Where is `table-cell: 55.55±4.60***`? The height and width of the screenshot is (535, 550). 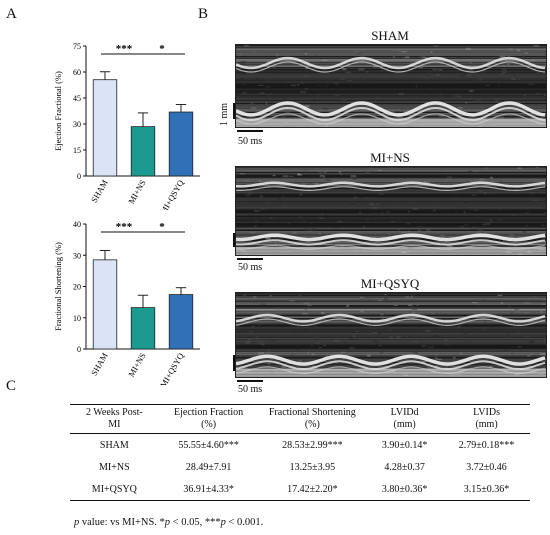
table-cell: 55.55±4.60*** is located at coordinates (208, 445).